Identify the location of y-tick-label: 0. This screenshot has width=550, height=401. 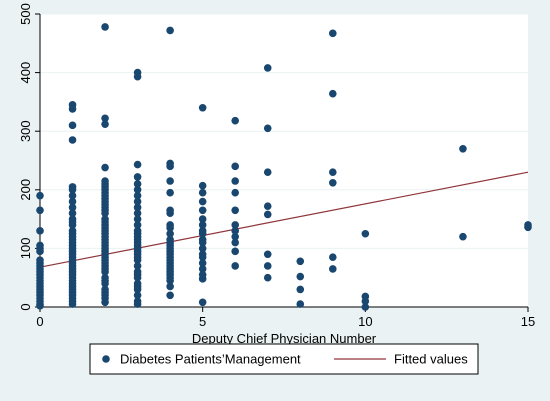
(25, 306).